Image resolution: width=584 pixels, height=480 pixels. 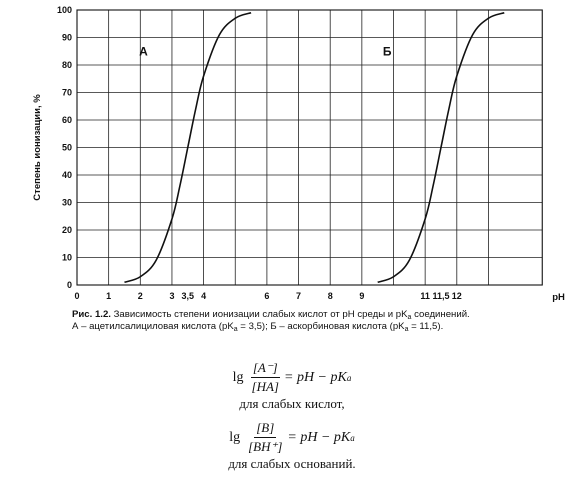 I want to click on formula-acids-lg: lg, so click(x=238, y=377).